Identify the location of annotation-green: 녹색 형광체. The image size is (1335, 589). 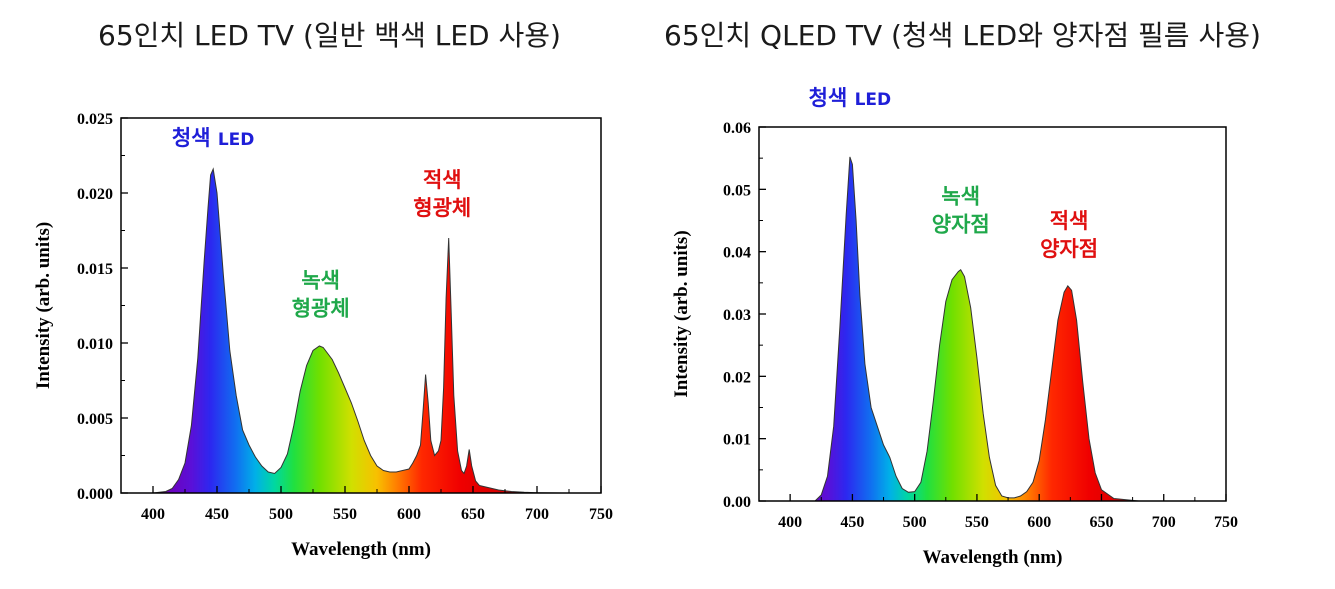
(321, 295).